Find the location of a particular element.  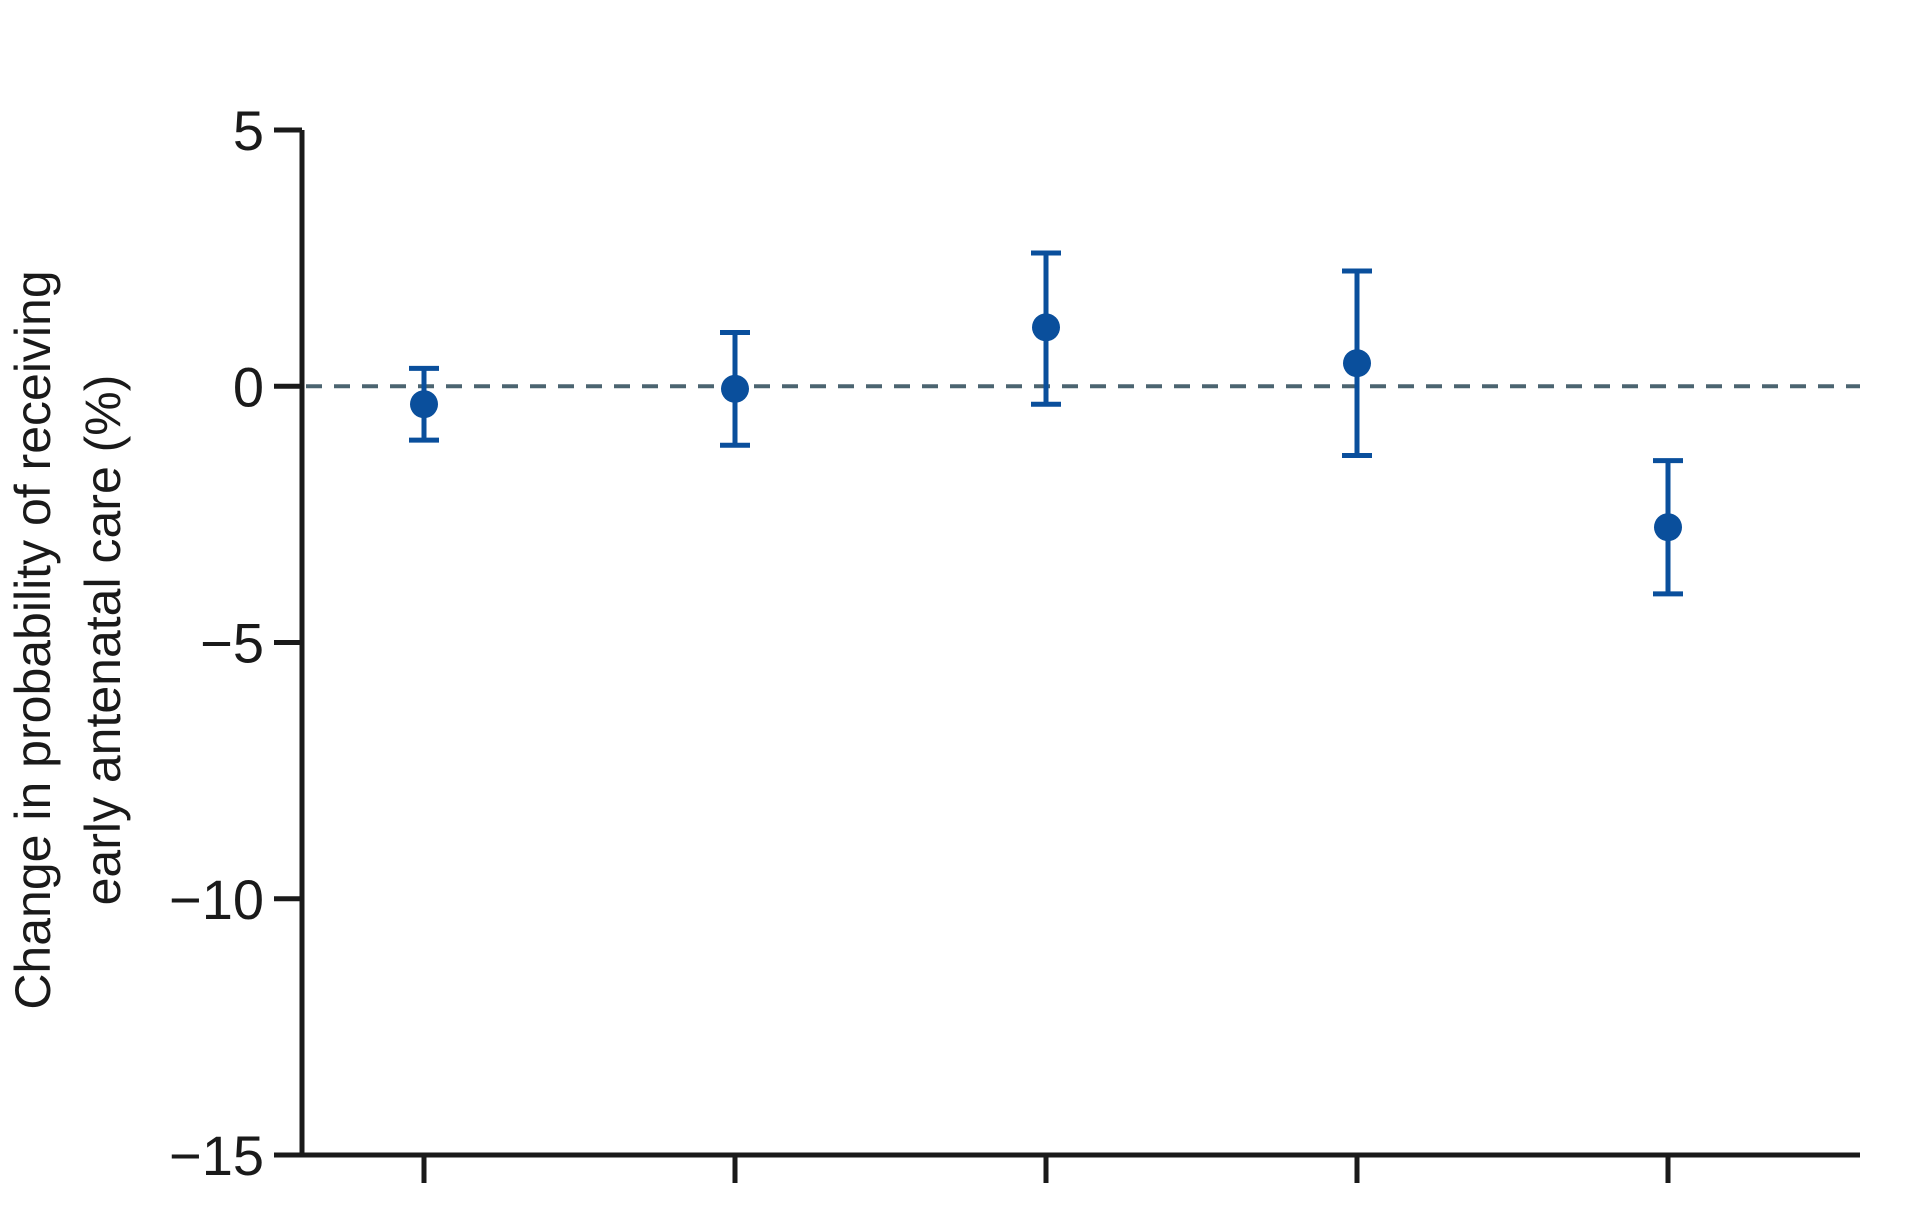

y-tick-label: −5 is located at coordinates (232, 643).